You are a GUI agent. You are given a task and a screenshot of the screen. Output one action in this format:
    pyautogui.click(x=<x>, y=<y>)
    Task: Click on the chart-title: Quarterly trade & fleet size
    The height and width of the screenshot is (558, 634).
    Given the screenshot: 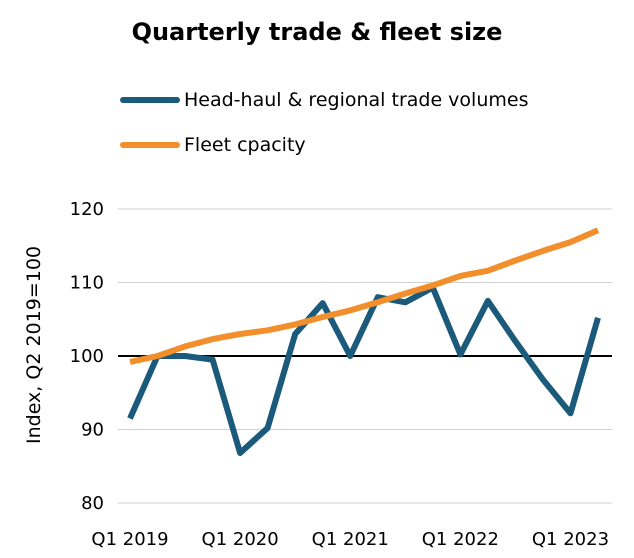 What is the action you would take?
    pyautogui.click(x=317, y=32)
    